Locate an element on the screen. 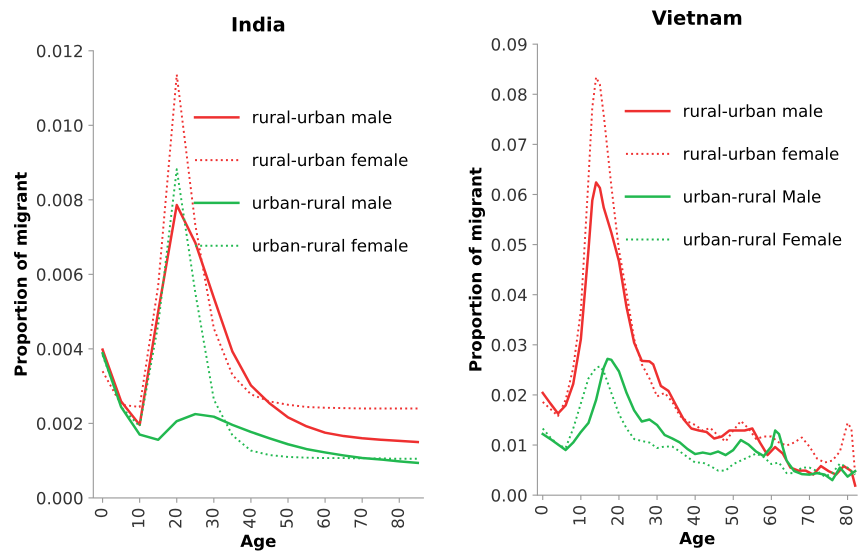 The height and width of the screenshot is (552, 864). legend-label: urban-rural female is located at coordinates (330, 245).